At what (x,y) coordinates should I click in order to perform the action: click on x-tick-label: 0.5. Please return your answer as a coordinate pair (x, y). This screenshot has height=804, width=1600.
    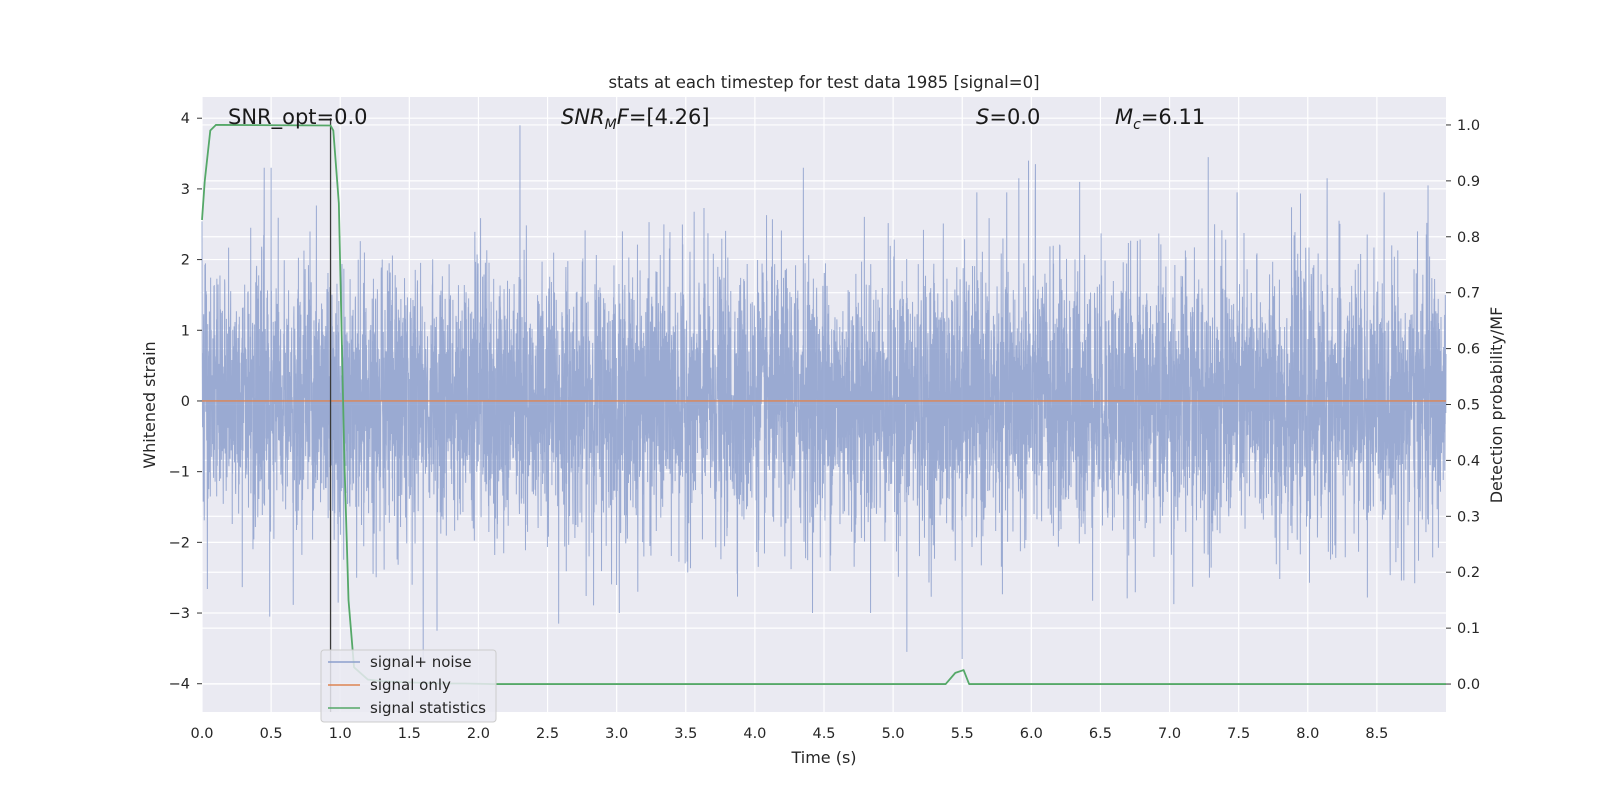
    Looking at the image, I should click on (271, 734).